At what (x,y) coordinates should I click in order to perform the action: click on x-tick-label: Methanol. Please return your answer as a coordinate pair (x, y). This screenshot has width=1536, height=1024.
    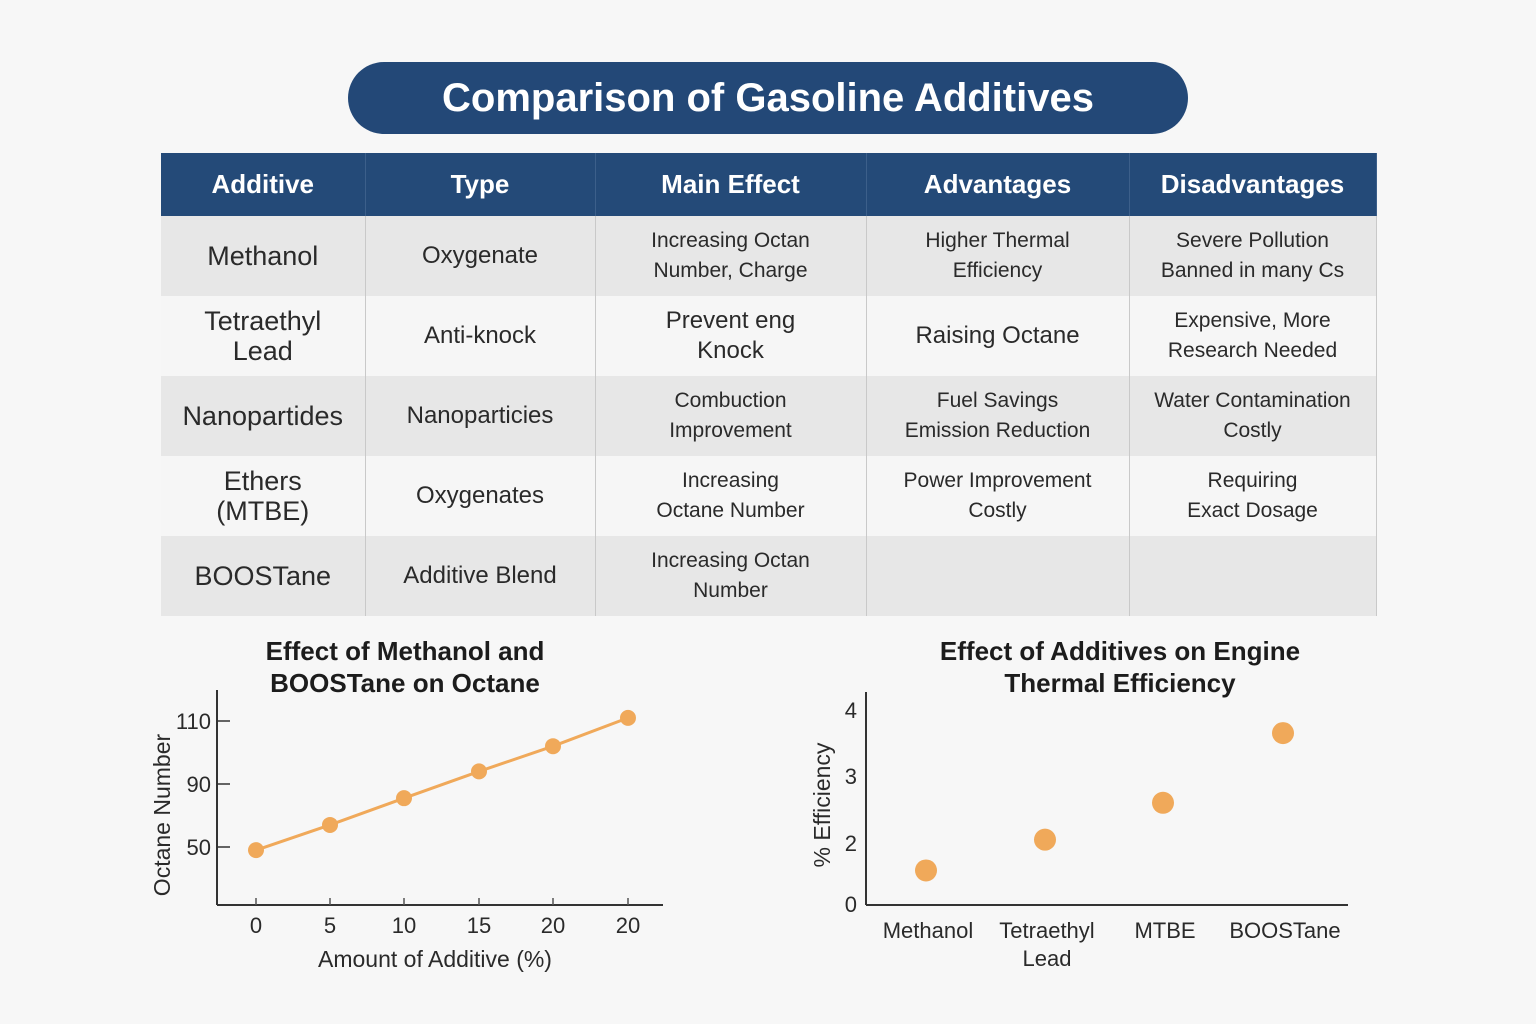
    Looking at the image, I should click on (928, 930).